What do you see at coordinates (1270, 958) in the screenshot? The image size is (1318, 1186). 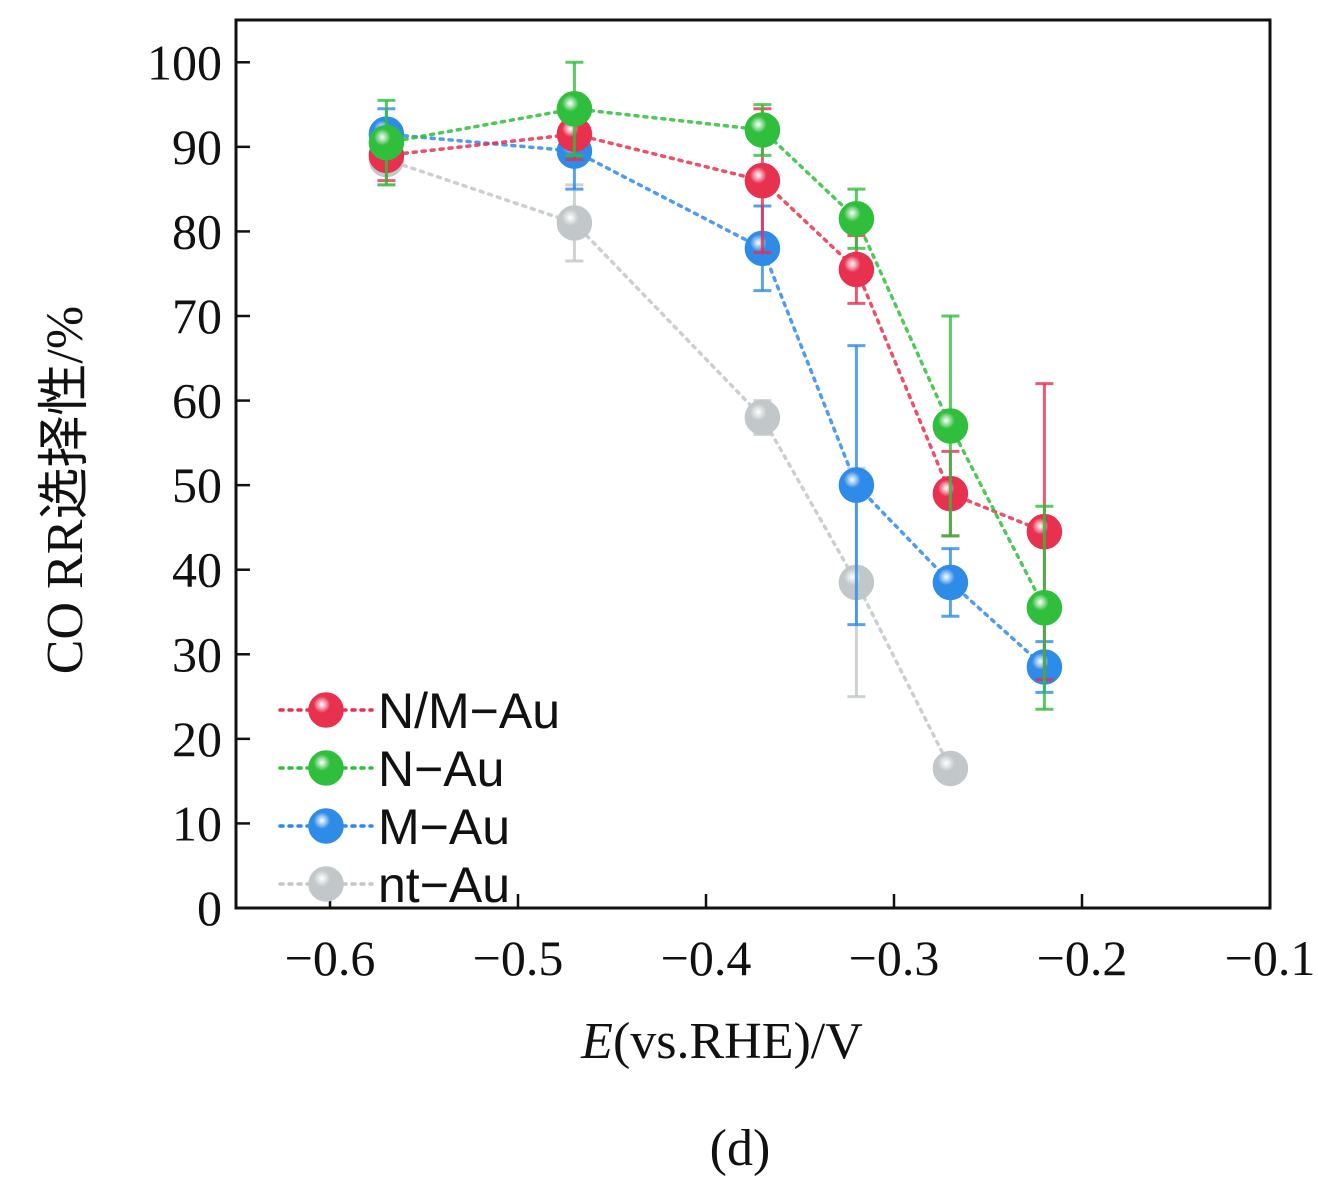 I see `x-tick-label: −0.1` at bounding box center [1270, 958].